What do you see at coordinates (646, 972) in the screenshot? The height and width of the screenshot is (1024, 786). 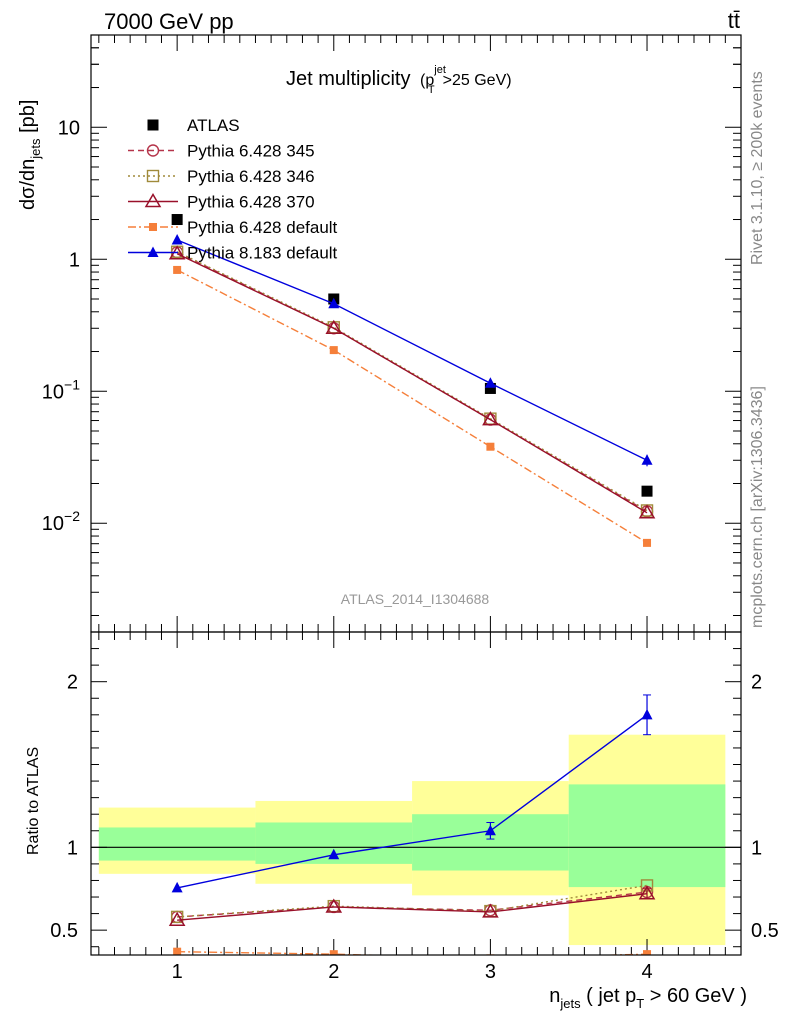 I see `ratio-xtick-label: 4` at bounding box center [646, 972].